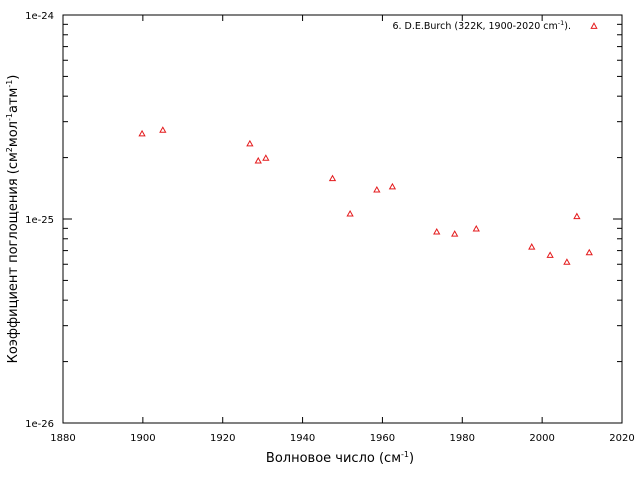  I want to click on y-axis-title-close: ), so click(13, 77).